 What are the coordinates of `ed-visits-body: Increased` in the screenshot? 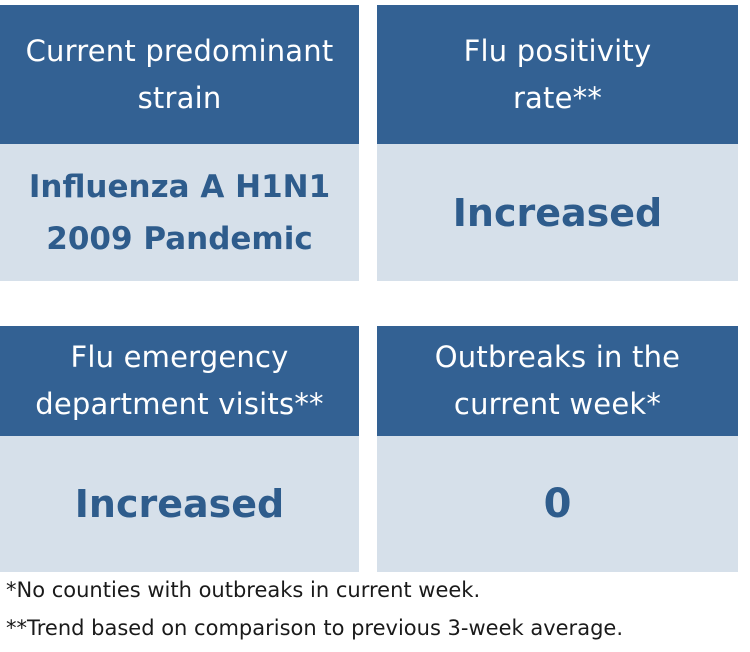 It's located at (179, 504).